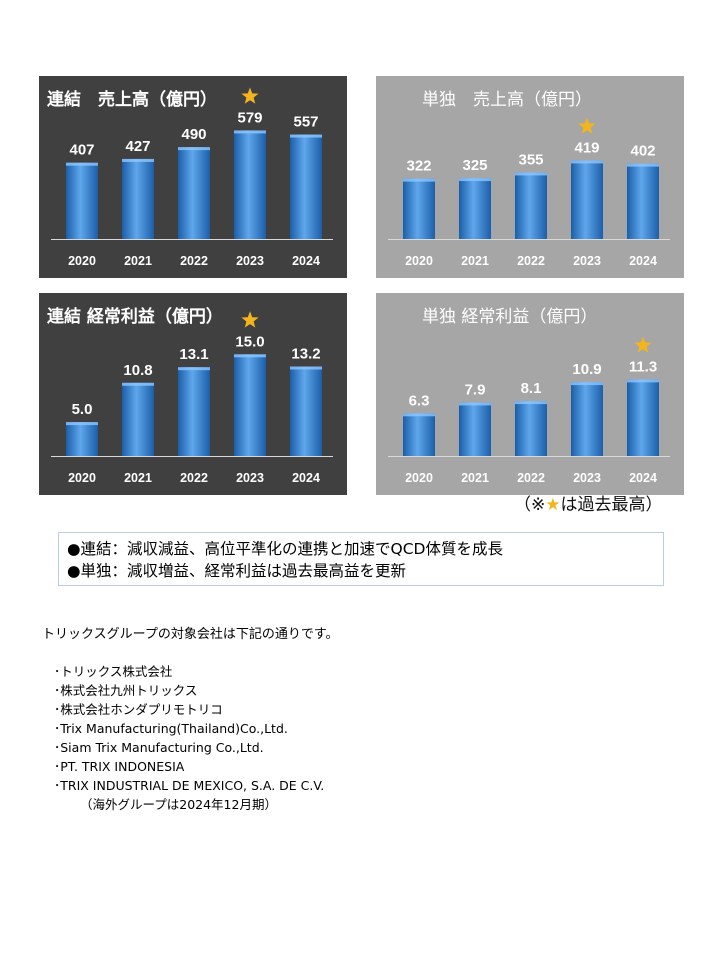  What do you see at coordinates (137, 370) in the screenshot?
I see `data-label: 10.8` at bounding box center [137, 370].